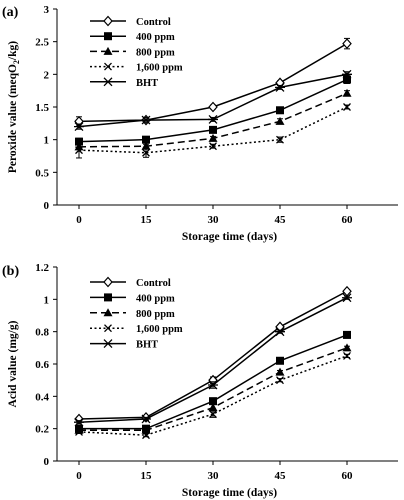  I want to click on y-tick-label: 0.4, so click(42, 397).